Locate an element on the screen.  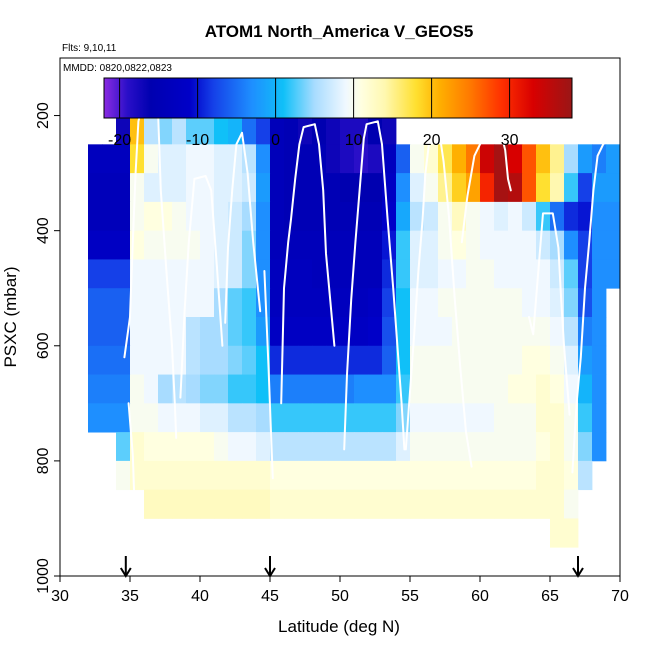
x-tick-label: 65 is located at coordinates (550, 596).